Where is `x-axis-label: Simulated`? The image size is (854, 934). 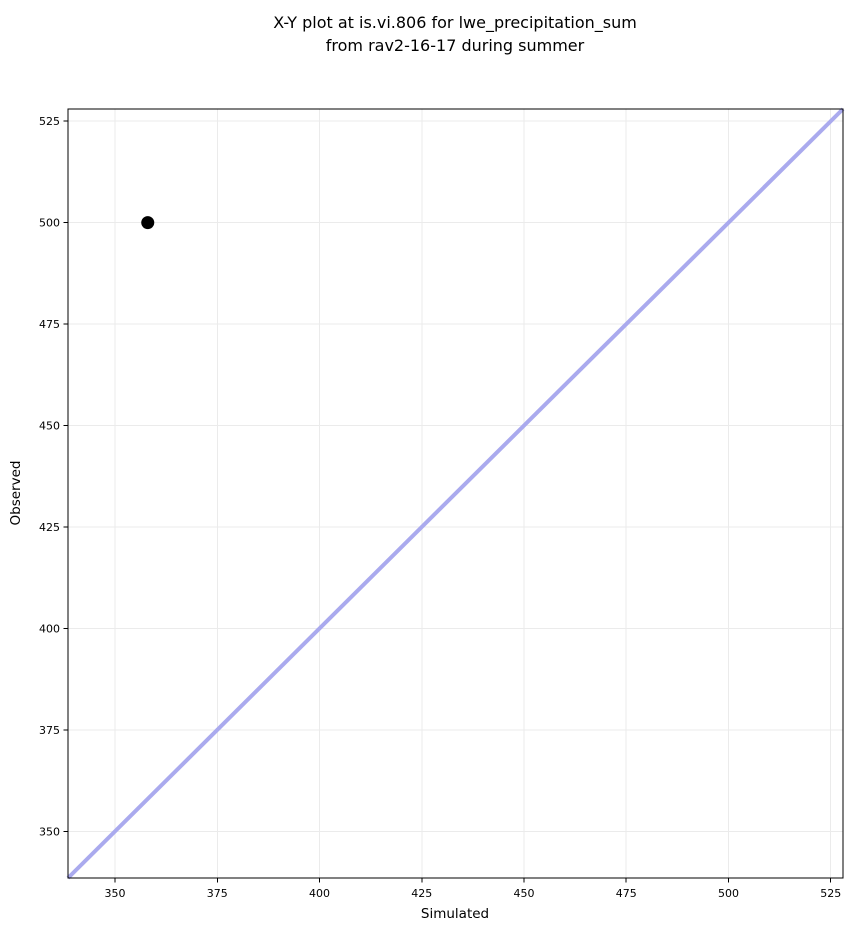
x-axis-label: Simulated is located at coordinates (455, 914).